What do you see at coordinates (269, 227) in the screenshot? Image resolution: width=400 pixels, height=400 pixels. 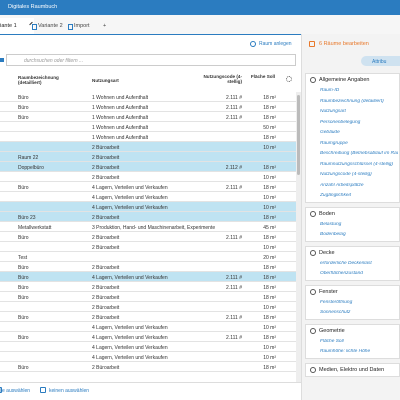 I see `cell-area: 45 m²` at bounding box center [269, 227].